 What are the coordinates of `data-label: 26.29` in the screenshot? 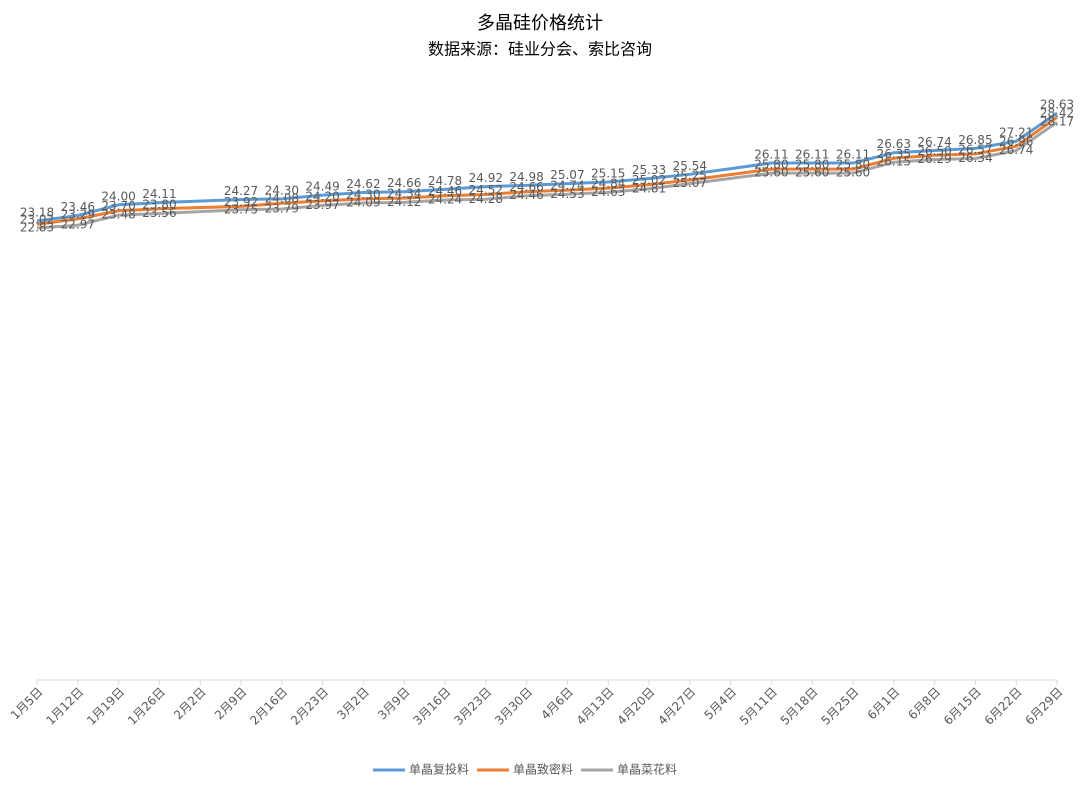 It's located at (934, 159).